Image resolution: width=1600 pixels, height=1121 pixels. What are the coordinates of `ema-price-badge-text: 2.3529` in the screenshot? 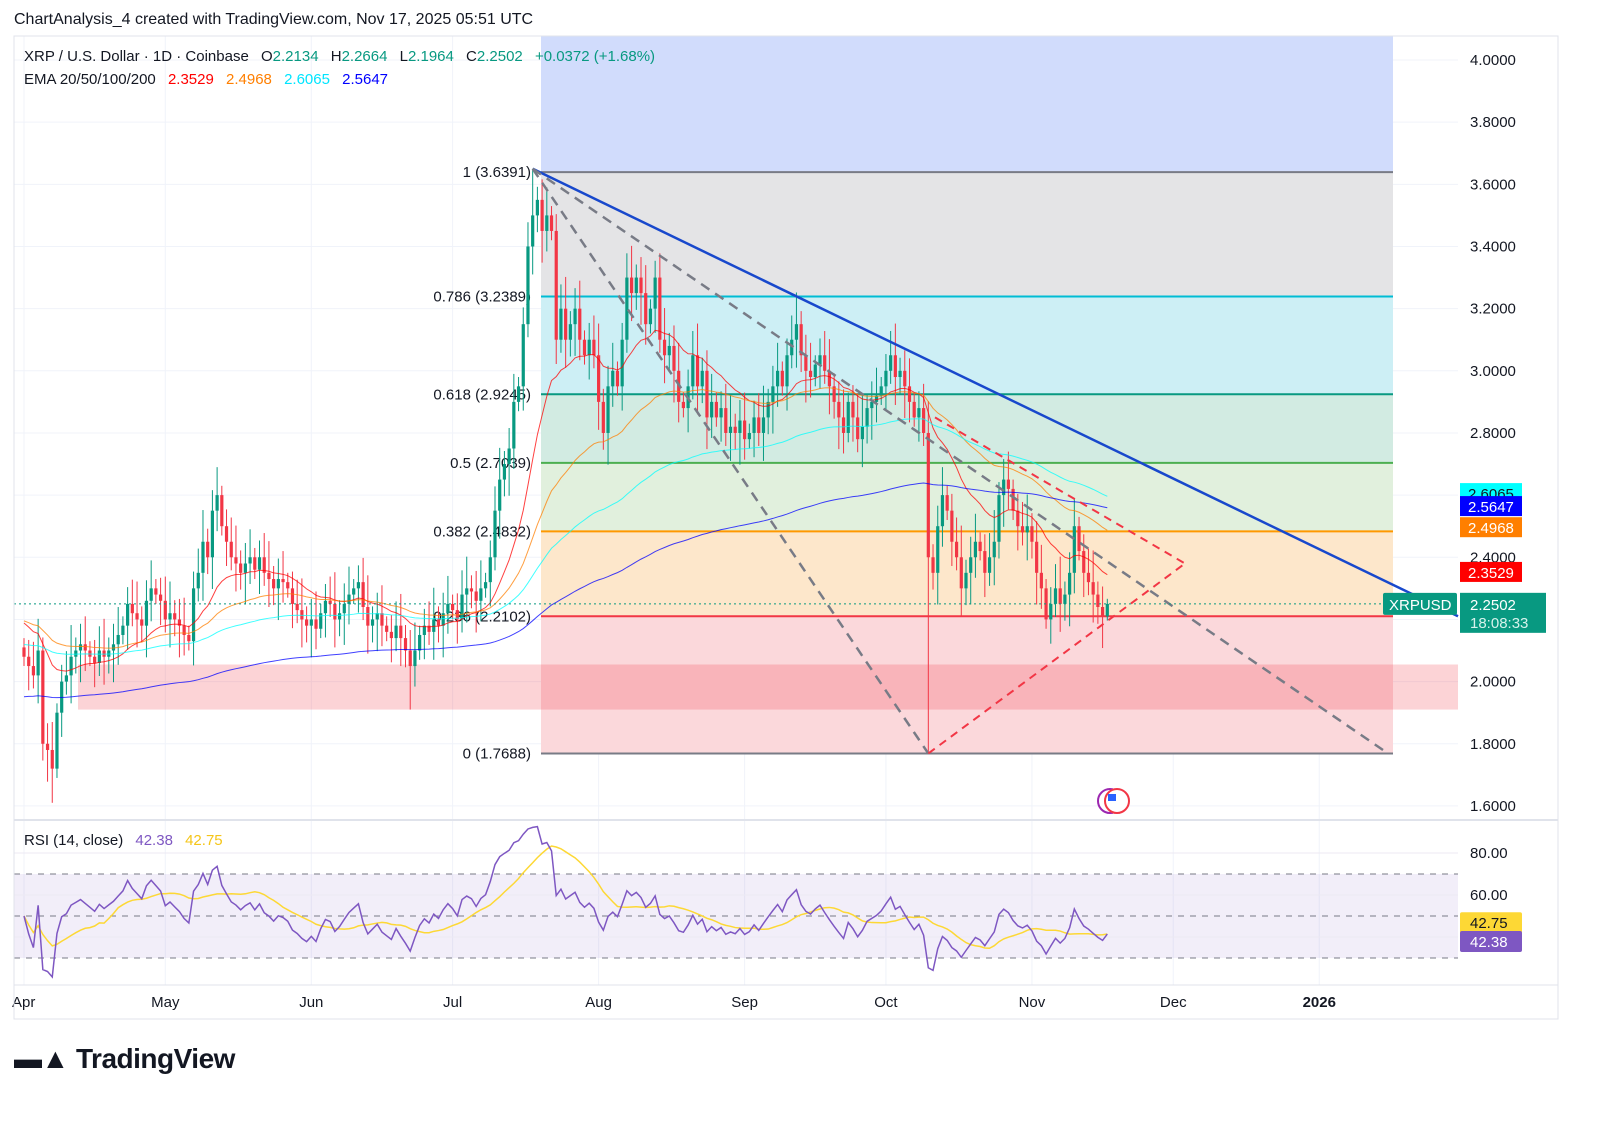 It's located at (1491, 573).